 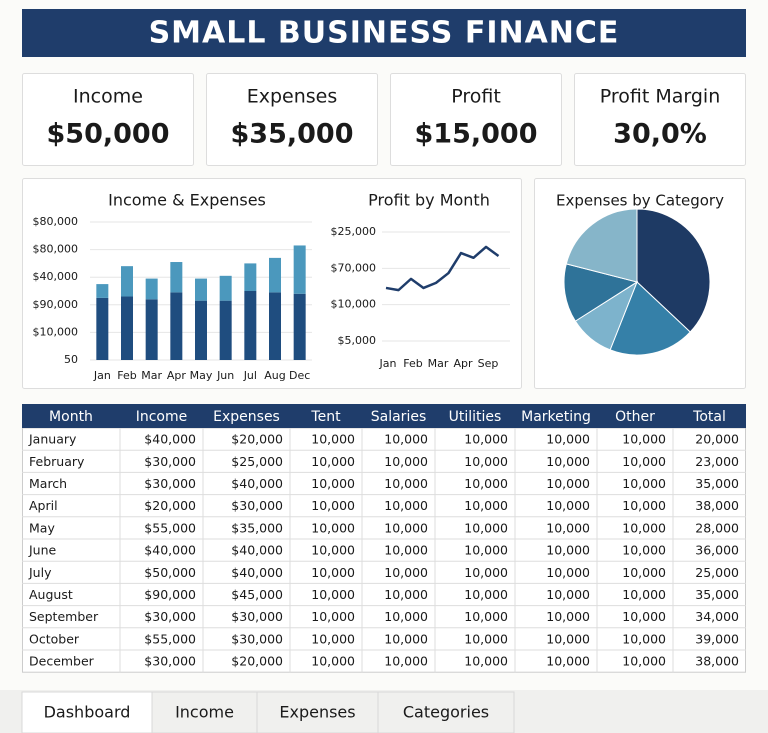 I want to click on table-header, so click(x=384, y=416).